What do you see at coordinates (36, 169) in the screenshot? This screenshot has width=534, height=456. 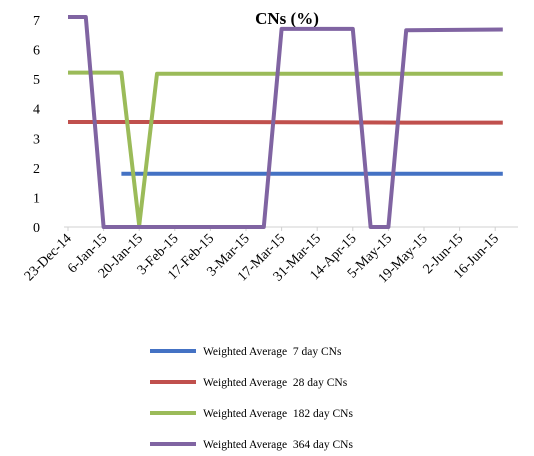 I see `y-tick-label: 2` at bounding box center [36, 169].